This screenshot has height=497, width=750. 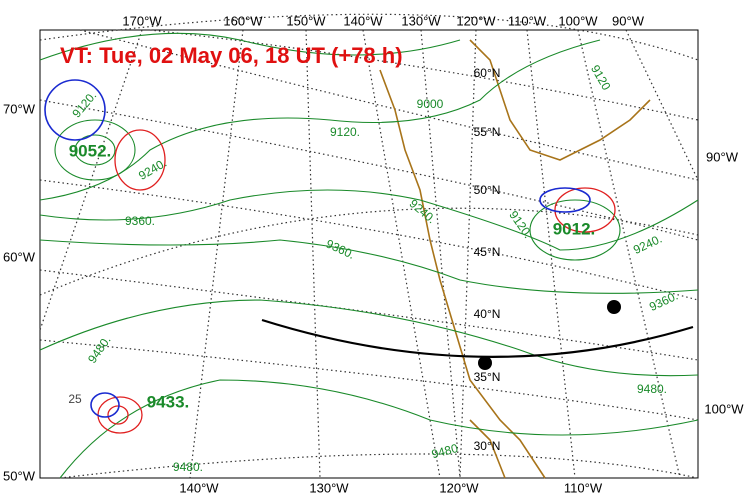 I want to click on contour-label: 25, so click(x=75, y=399).